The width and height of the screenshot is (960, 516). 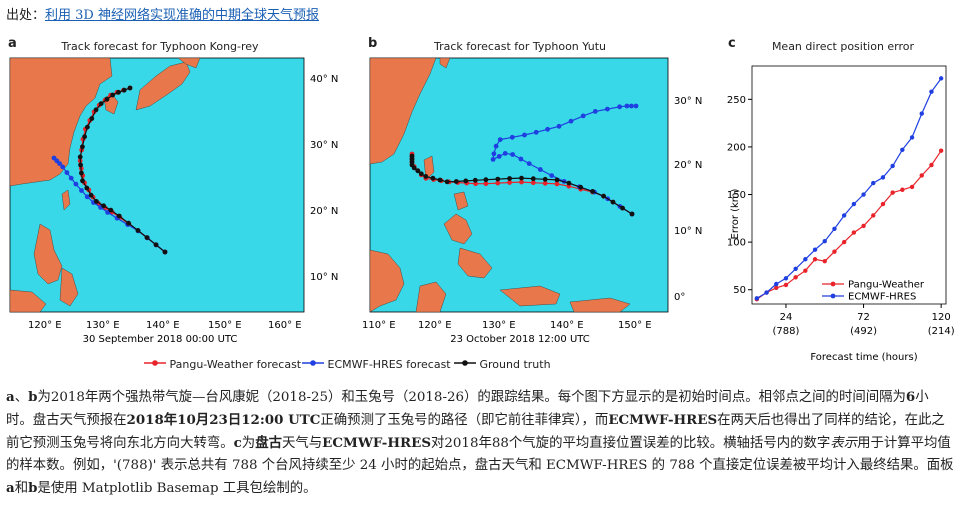 What do you see at coordinates (941, 331) in the screenshot?
I see `c-xtick-count: (214)` at bounding box center [941, 331].